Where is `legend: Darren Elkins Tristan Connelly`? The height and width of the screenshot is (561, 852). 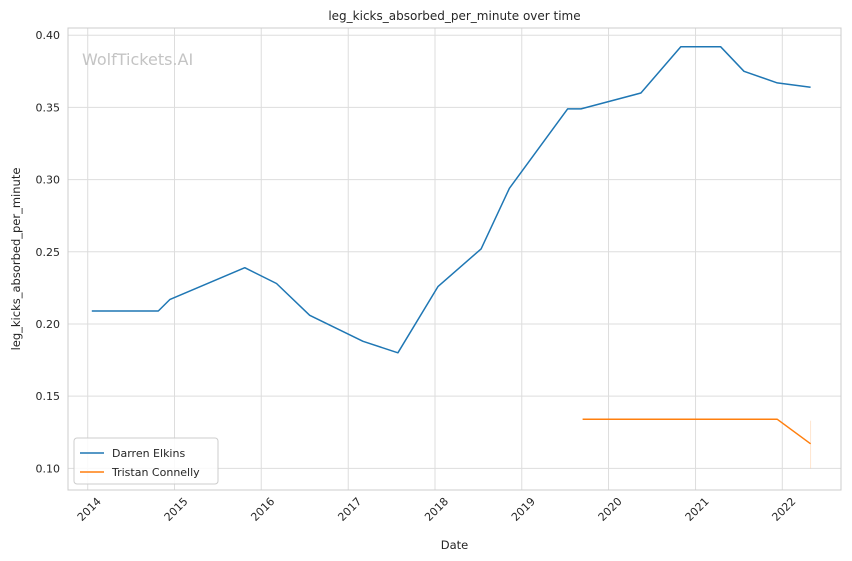
legend: Darren Elkins Tristan Connelly is located at coordinates (146, 461).